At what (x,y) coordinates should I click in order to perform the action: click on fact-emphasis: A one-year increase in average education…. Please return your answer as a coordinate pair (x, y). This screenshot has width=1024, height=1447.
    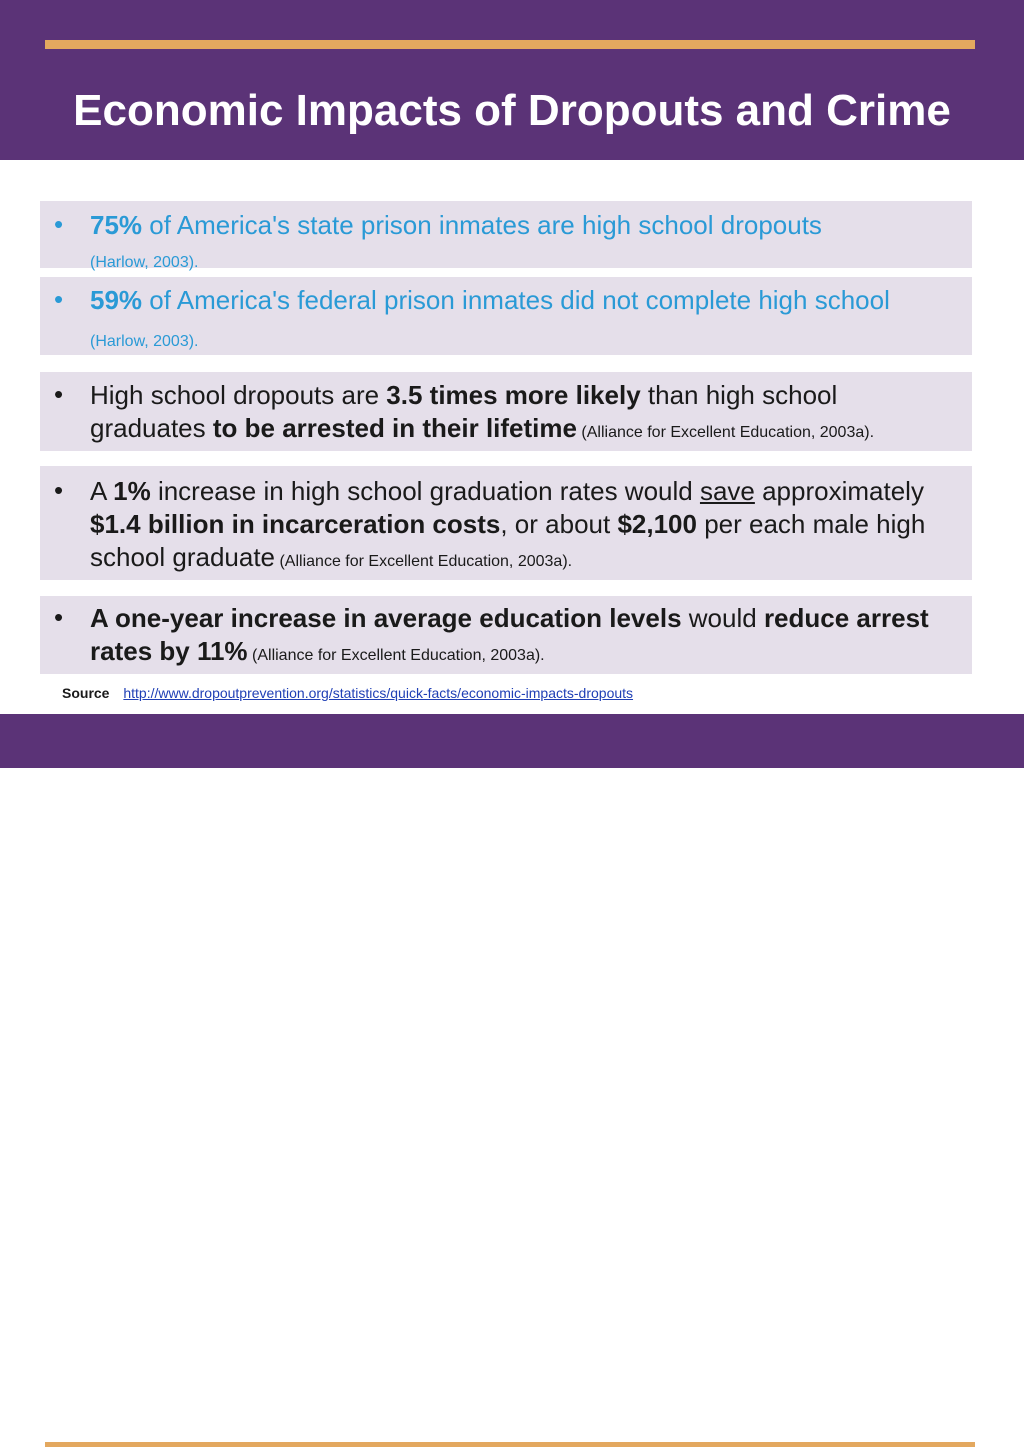
    Looking at the image, I should click on (386, 618).